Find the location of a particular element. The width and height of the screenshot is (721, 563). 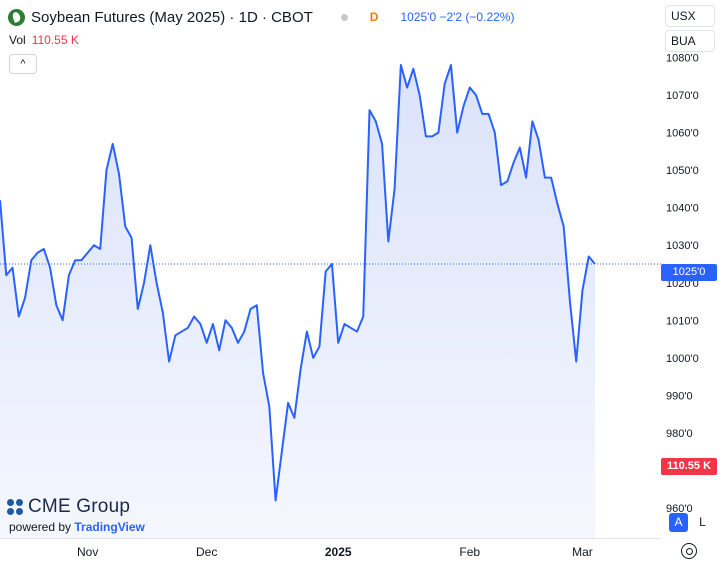

price-tick-label: 1010'0 is located at coordinates (682, 321).